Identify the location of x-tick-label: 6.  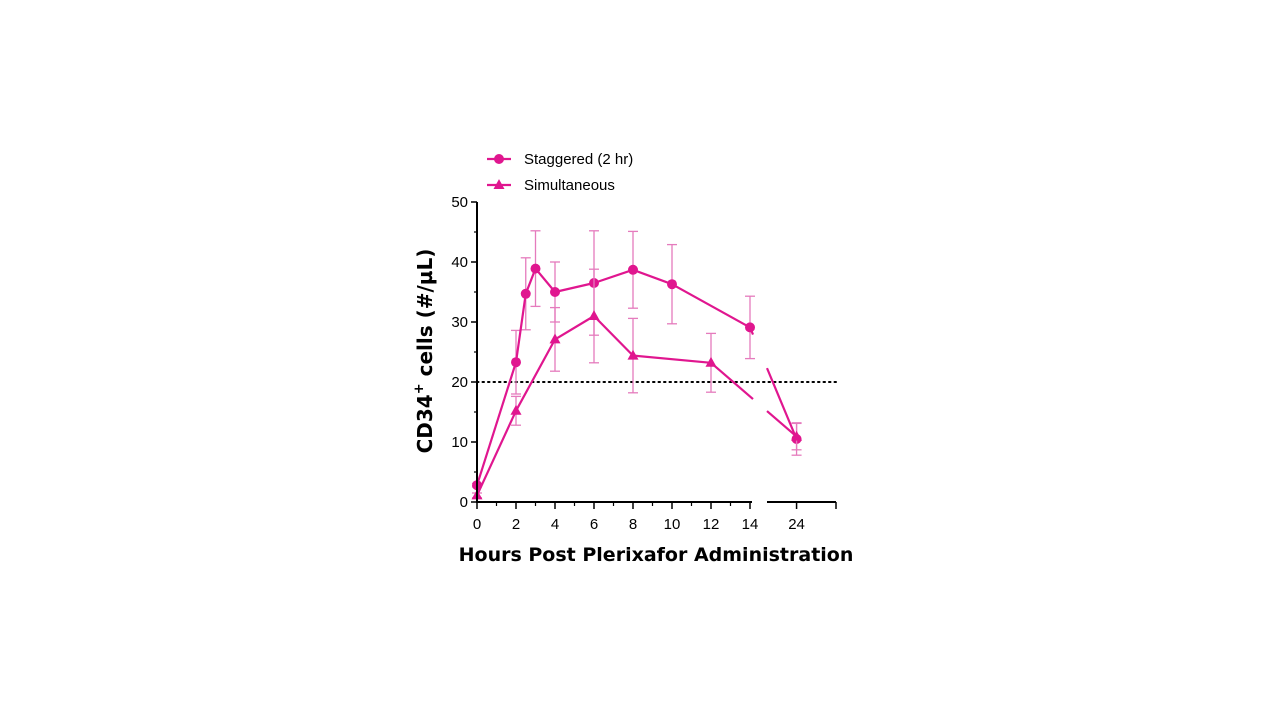
(594, 524).